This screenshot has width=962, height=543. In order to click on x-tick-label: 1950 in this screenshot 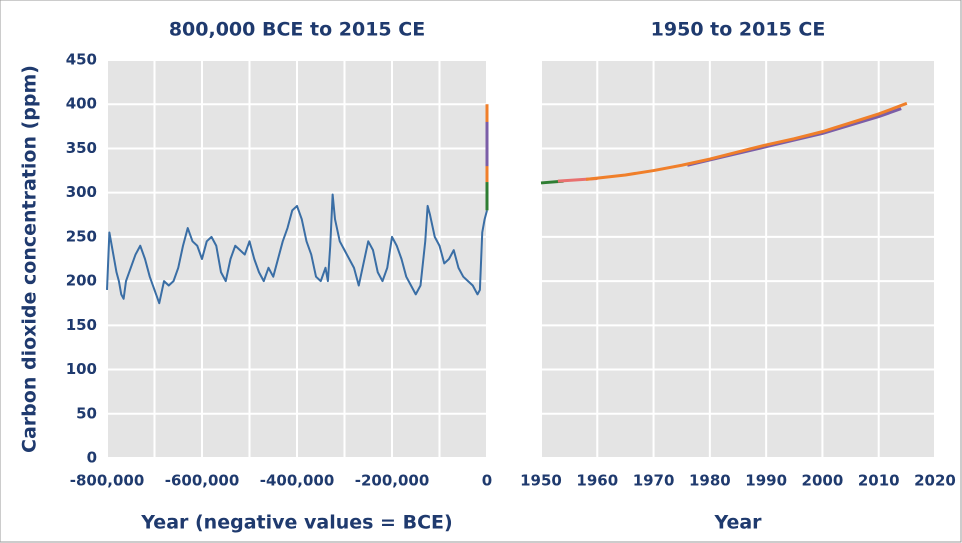, I will do `click(541, 481)`.